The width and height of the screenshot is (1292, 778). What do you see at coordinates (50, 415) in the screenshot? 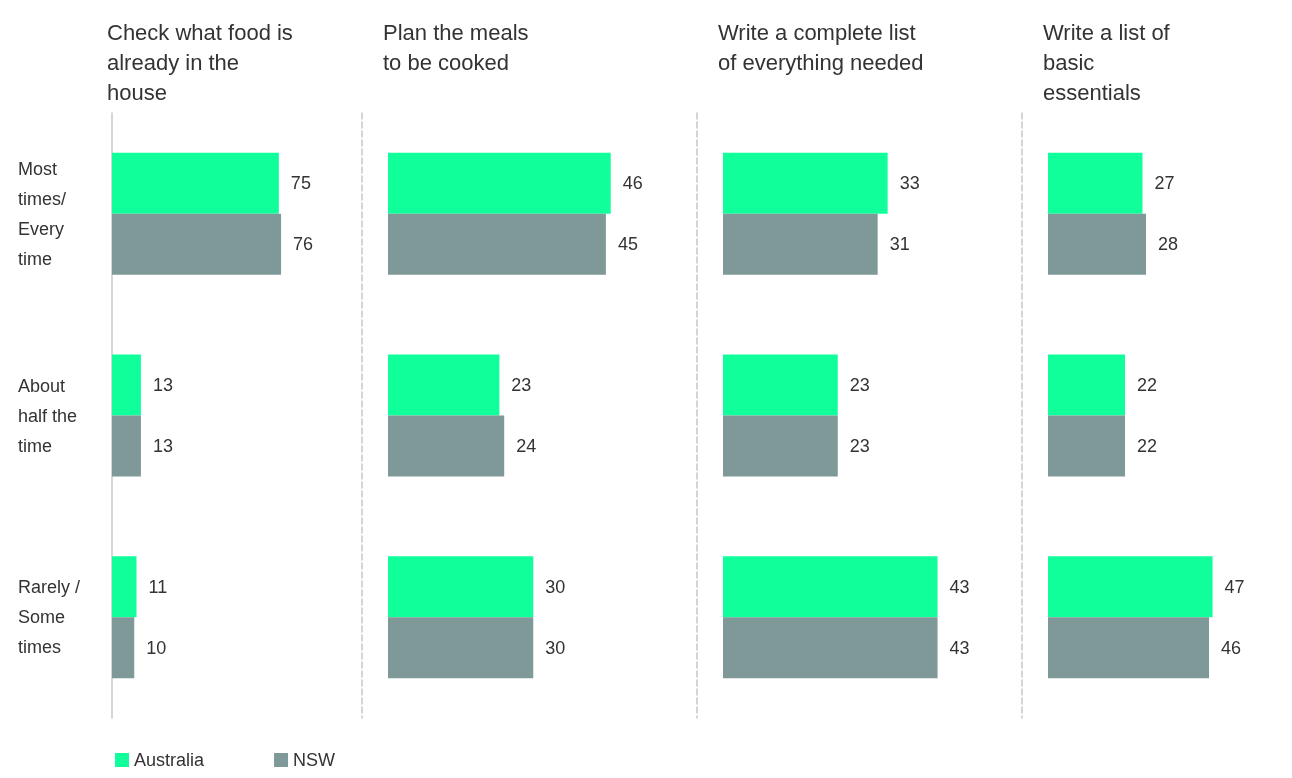
I see `y-tick-label: About half the time` at bounding box center [50, 415].